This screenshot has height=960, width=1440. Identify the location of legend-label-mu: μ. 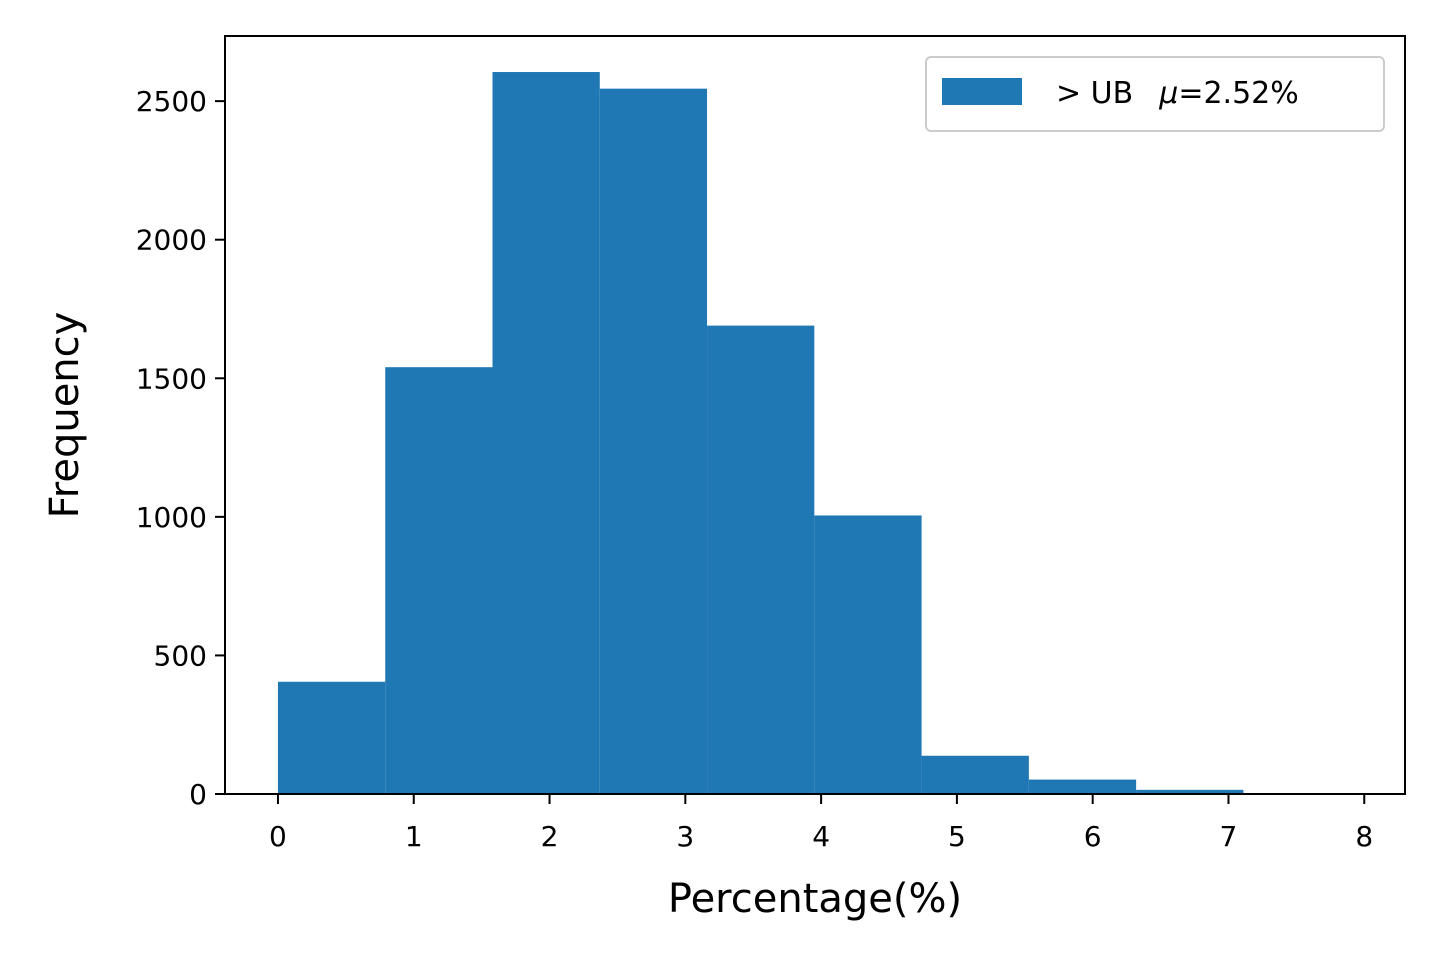
(1168, 93).